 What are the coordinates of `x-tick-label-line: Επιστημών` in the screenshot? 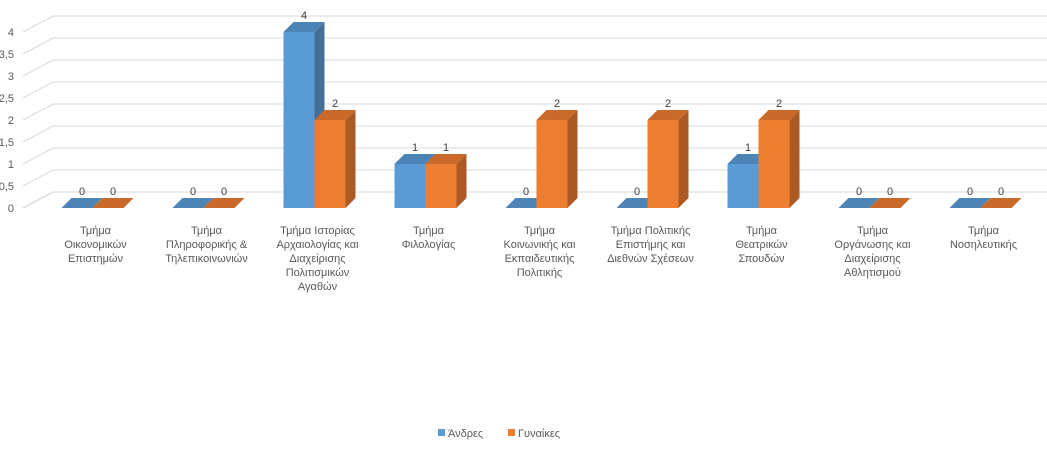 It's located at (96, 259).